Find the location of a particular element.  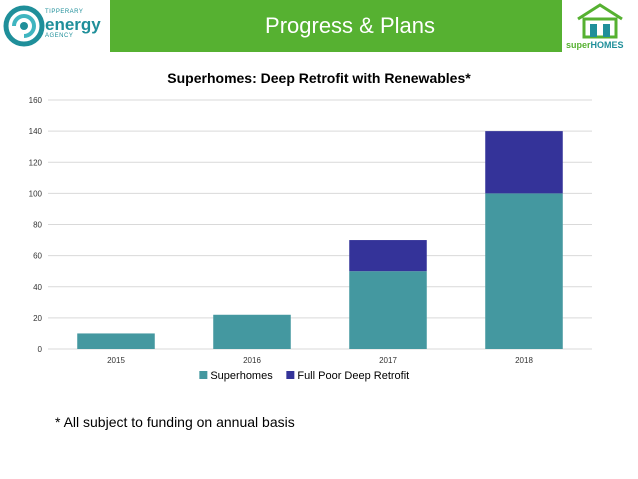

x-tick-label: 2015 is located at coordinates (116, 360).